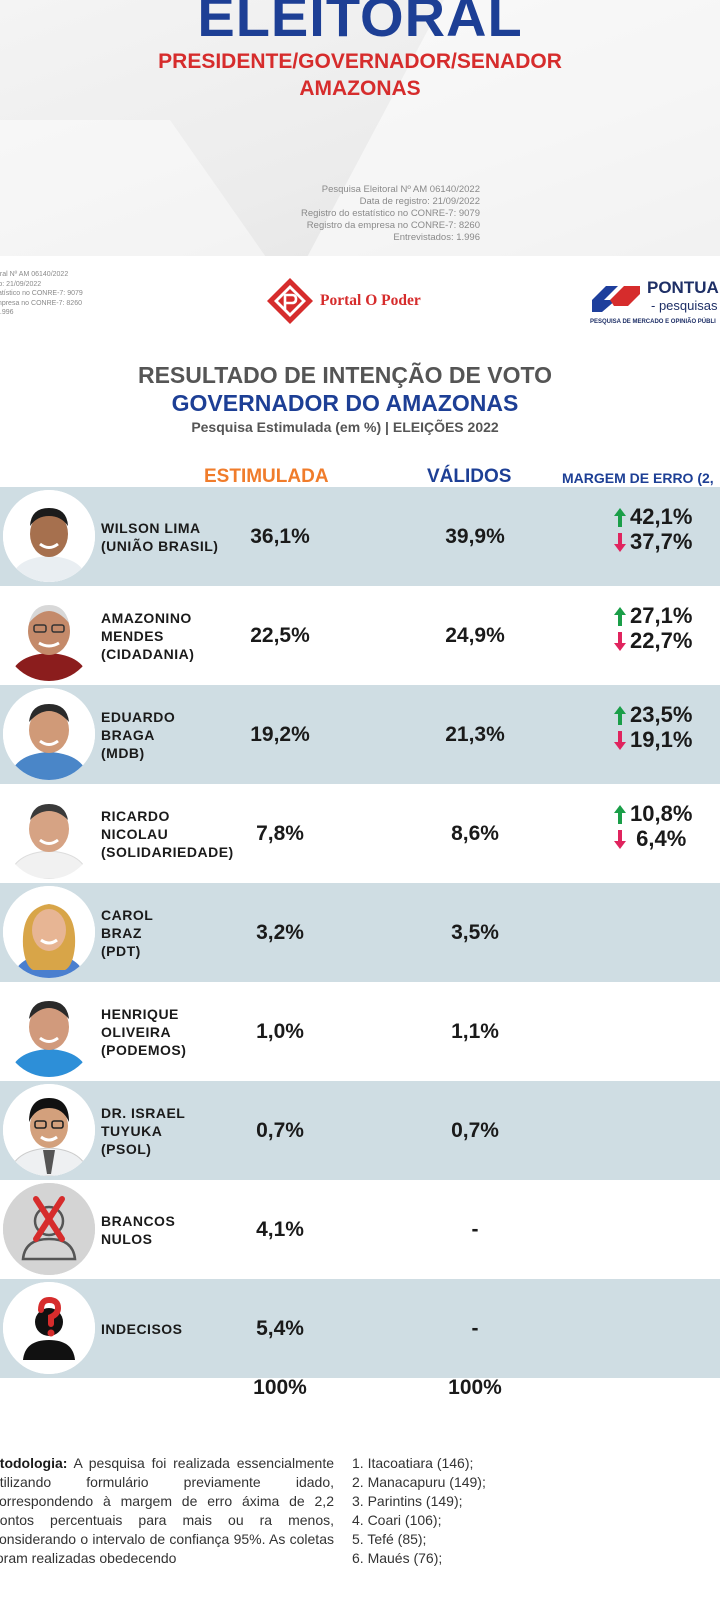 This screenshot has width=720, height=1600. Describe the element at coordinates (684, 305) in the screenshot. I see `pontua-subtitle: - pesquisas` at that location.